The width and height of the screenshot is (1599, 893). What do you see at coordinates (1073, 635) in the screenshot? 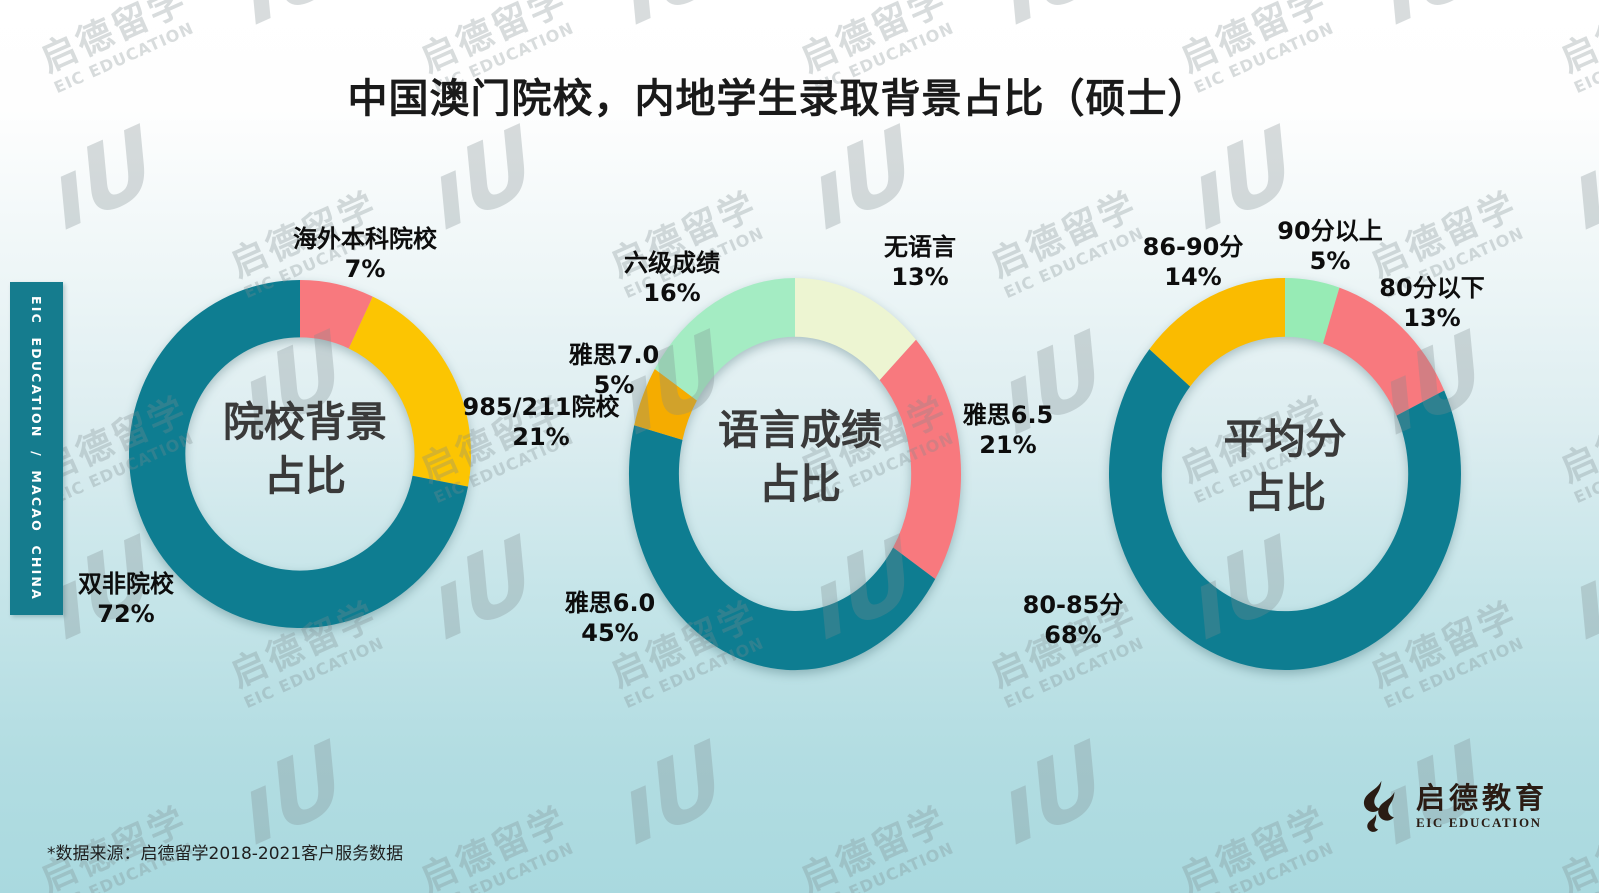
I see `slice-label-value: 68%` at bounding box center [1073, 635].